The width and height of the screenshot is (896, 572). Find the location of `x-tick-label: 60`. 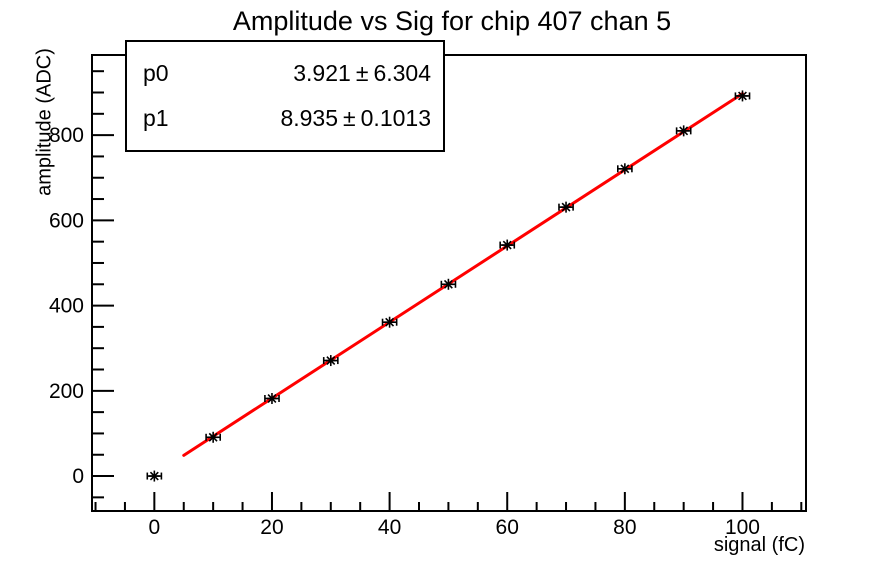

x-tick-label: 60 is located at coordinates (507, 527).